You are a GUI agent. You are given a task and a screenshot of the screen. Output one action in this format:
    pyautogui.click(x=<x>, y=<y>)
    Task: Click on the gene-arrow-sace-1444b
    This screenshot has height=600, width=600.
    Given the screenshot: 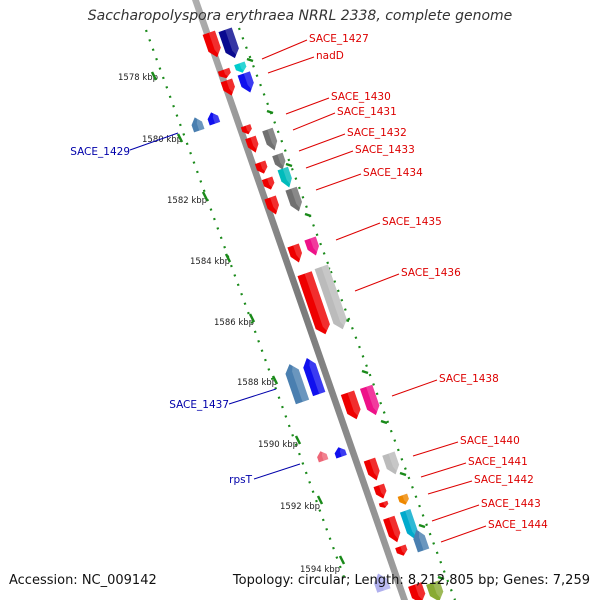 What is the action you would take?
    pyautogui.click(x=402, y=550)
    